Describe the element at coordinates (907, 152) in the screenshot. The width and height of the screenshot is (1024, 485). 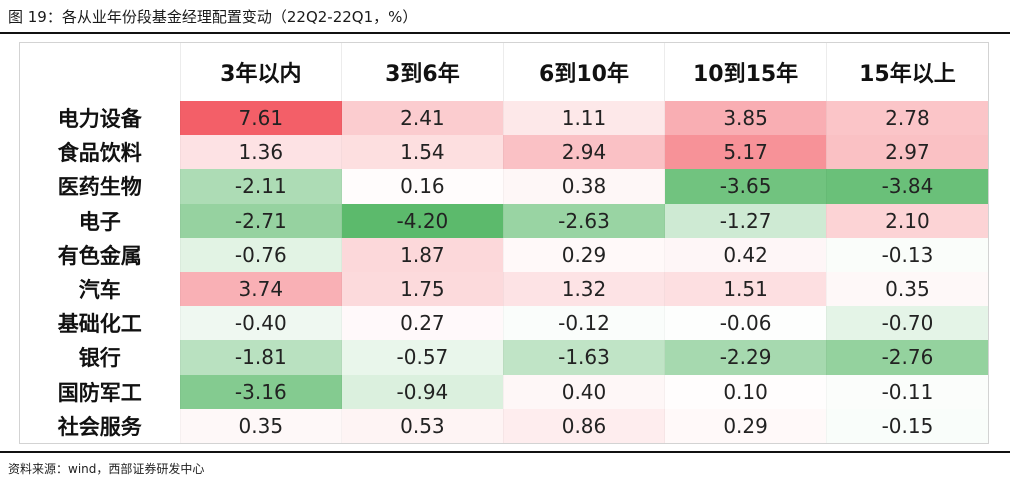
I see `heatmap-cell: 2.97` at that location.